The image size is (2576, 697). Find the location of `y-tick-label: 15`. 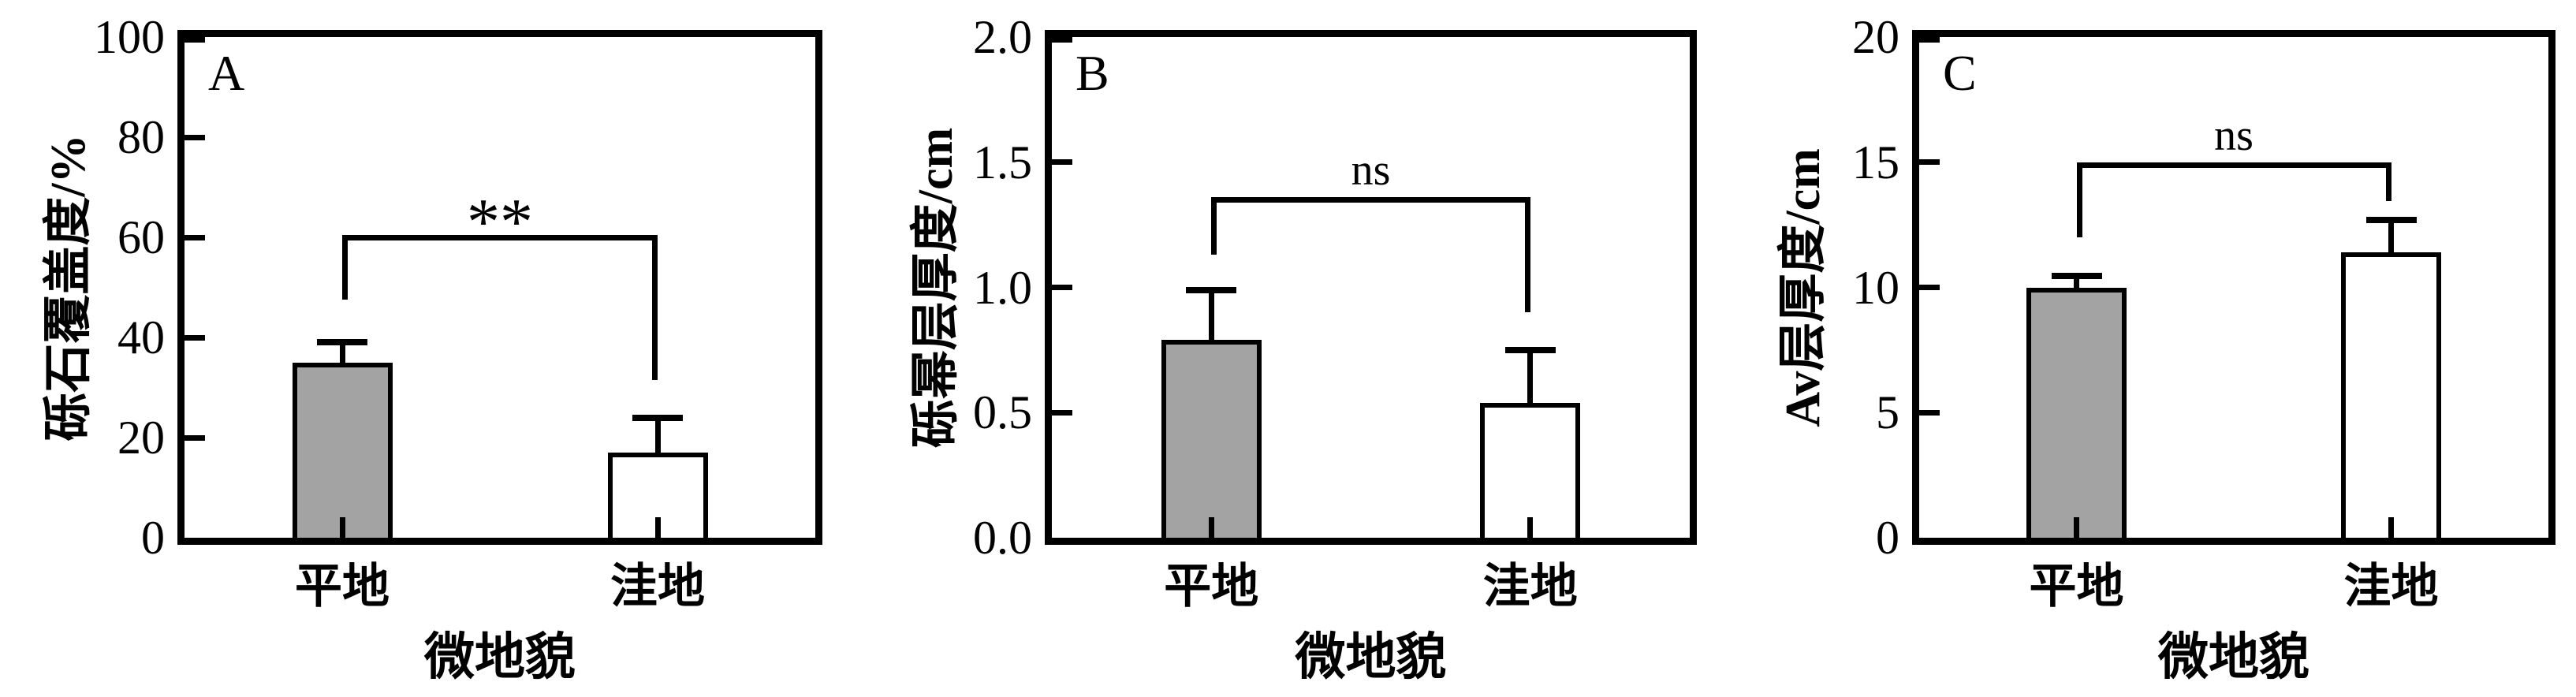

y-tick-label: 15 is located at coordinates (1875, 162).